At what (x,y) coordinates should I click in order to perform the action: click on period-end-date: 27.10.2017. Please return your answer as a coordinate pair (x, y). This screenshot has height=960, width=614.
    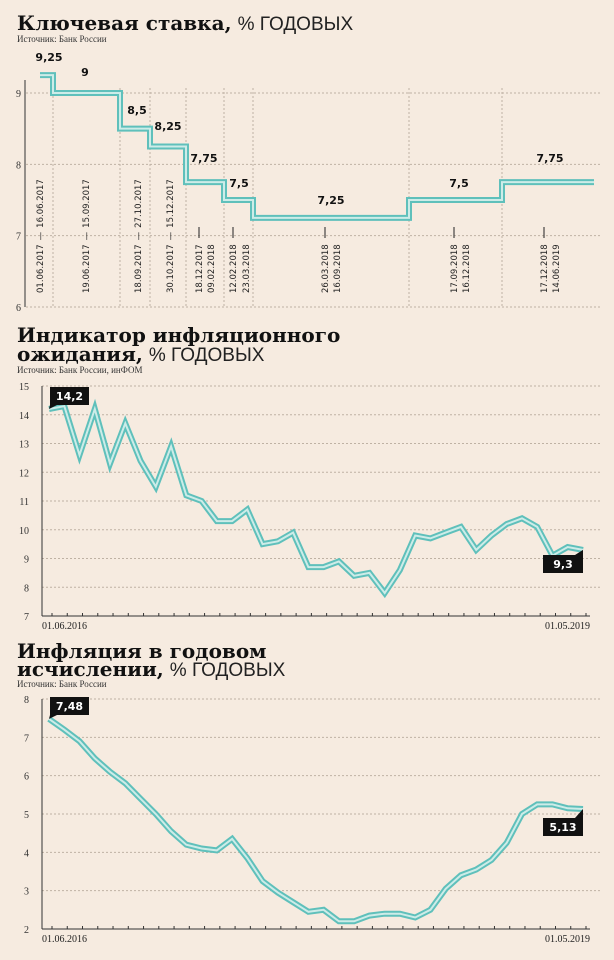
    Looking at the image, I should click on (139, 203).